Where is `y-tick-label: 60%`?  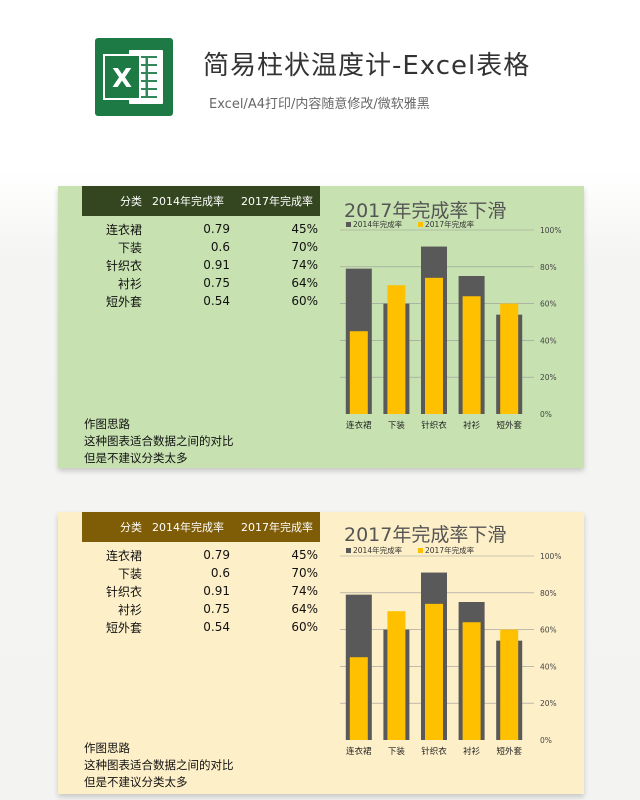
y-tick-label: 60% is located at coordinates (548, 304).